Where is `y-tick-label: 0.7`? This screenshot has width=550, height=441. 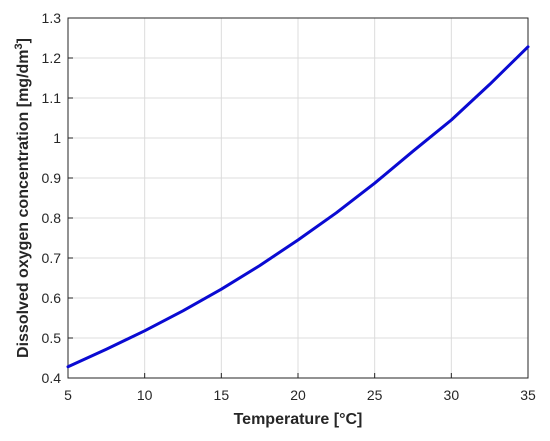
y-tick-label: 0.7 is located at coordinates (52, 258).